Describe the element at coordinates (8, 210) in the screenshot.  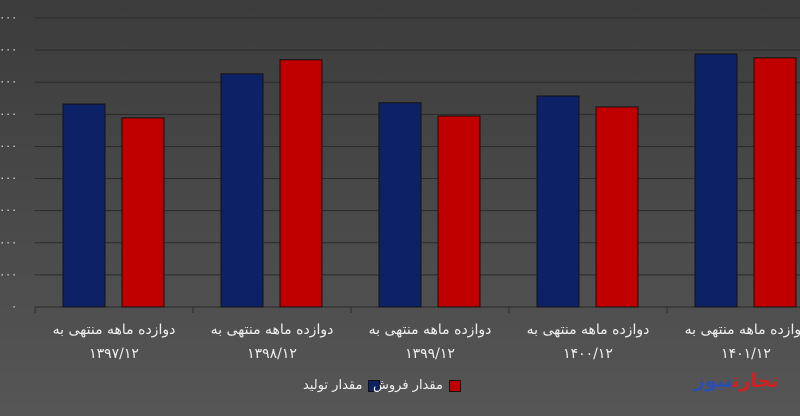
I see `y-tick-label: ۳۰۰۰۰` at that location.